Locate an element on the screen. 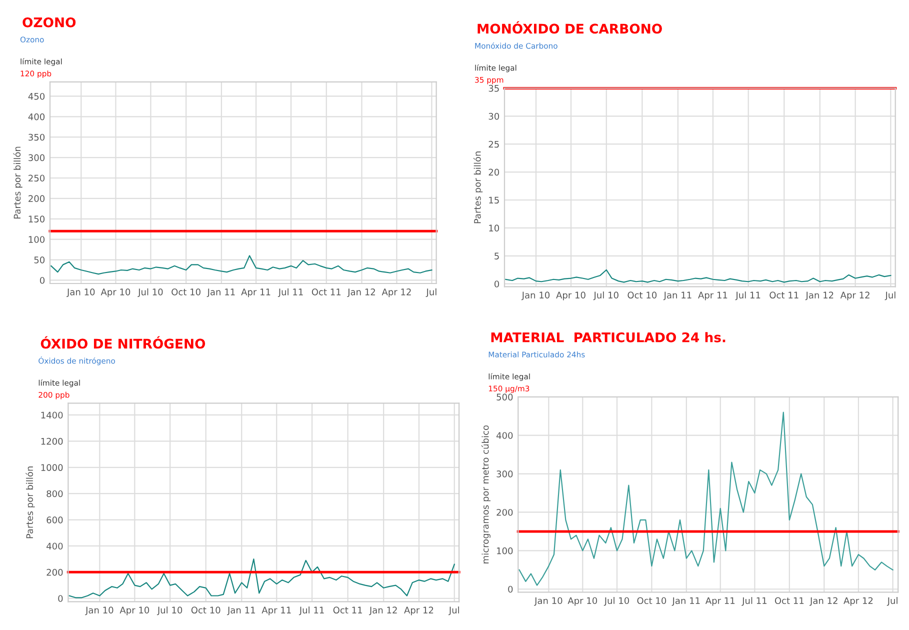 Image resolution: width=909 pixels, height=630 pixels. y-tick-label: 450 is located at coordinates (36, 96).